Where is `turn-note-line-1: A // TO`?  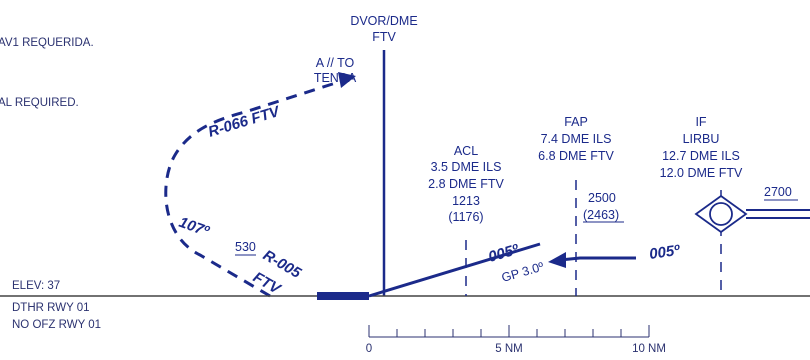
turn-note-line-1: A // TO is located at coordinates (335, 63).